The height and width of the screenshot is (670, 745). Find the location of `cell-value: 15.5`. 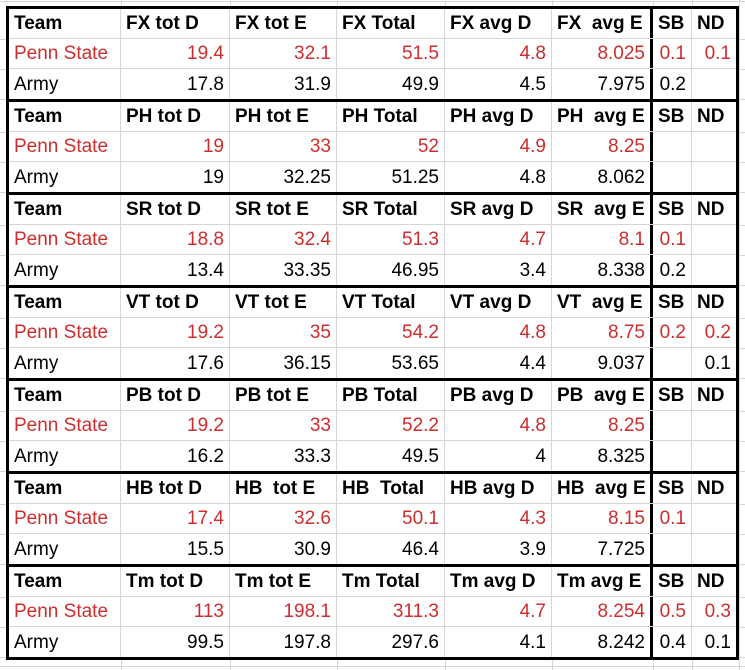

cell-value: 15.5 is located at coordinates (175, 549).